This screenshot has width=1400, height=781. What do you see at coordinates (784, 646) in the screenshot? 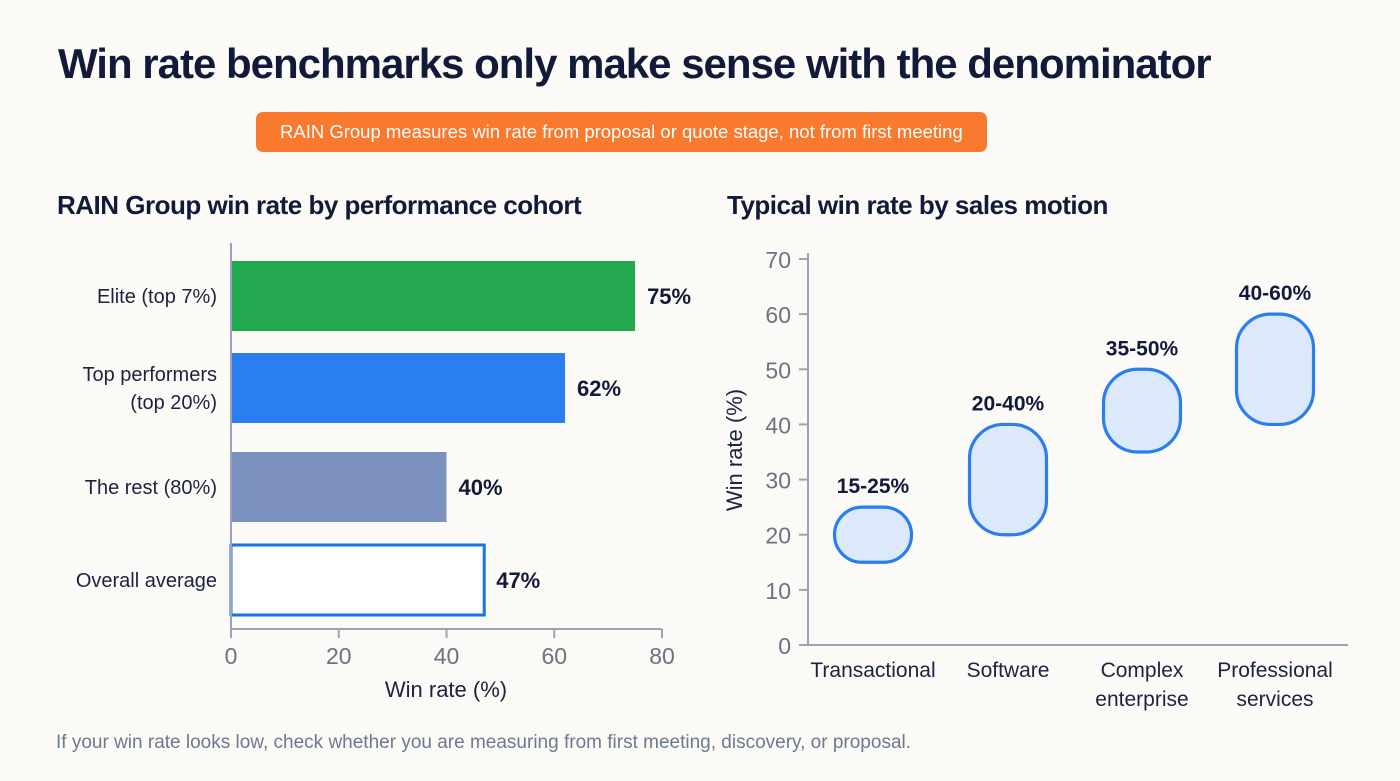
I see `right-y-tick-label: 0` at bounding box center [784, 646].